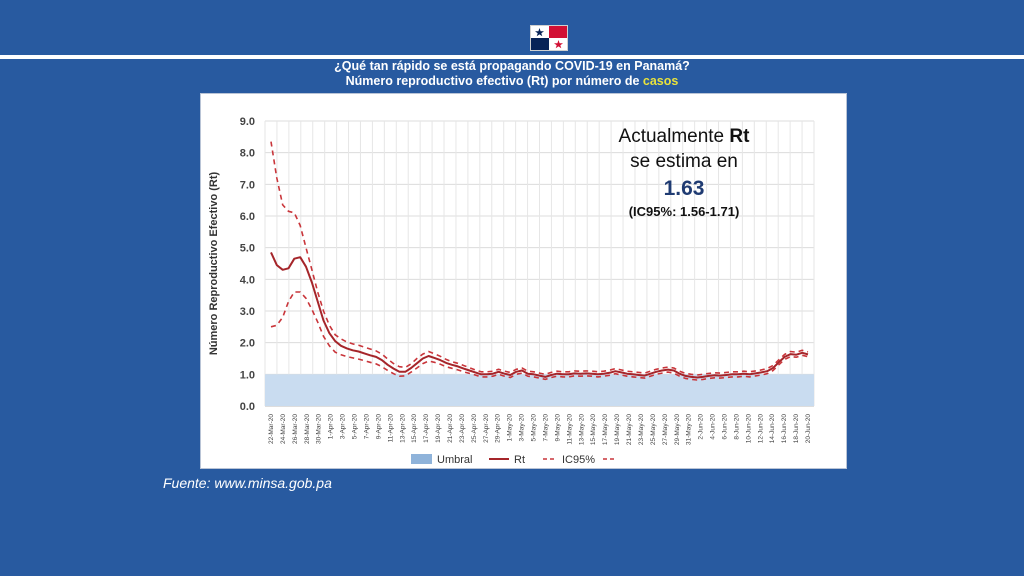 The image size is (1024, 576). Describe the element at coordinates (581, 429) in the screenshot. I see `x-tick-label: 13-May-20` at that location.